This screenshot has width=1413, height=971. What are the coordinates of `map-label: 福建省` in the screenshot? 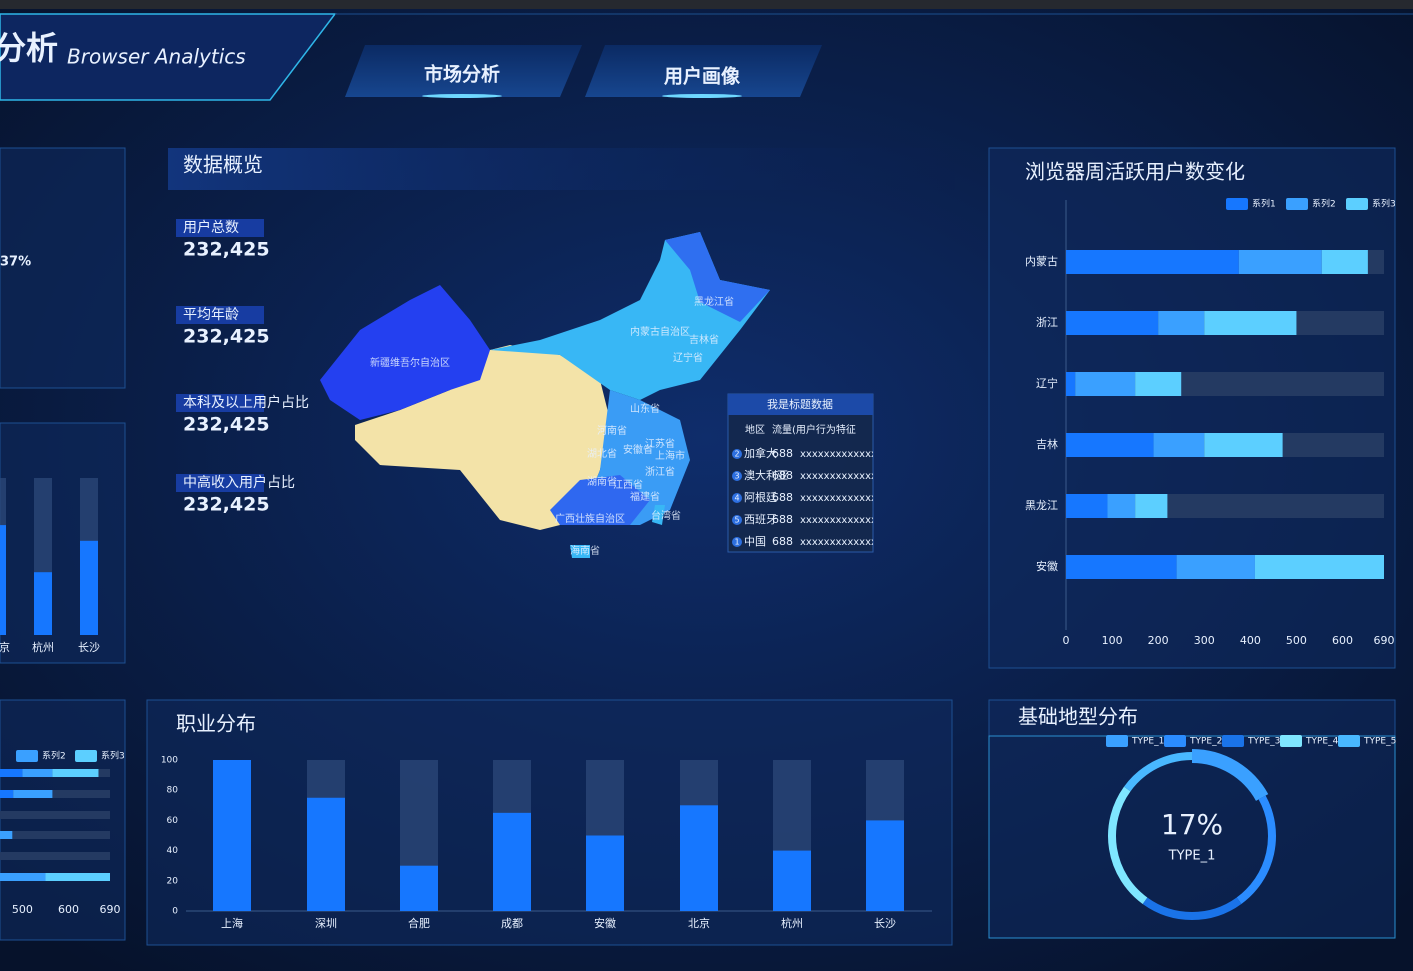 It's located at (645, 496).